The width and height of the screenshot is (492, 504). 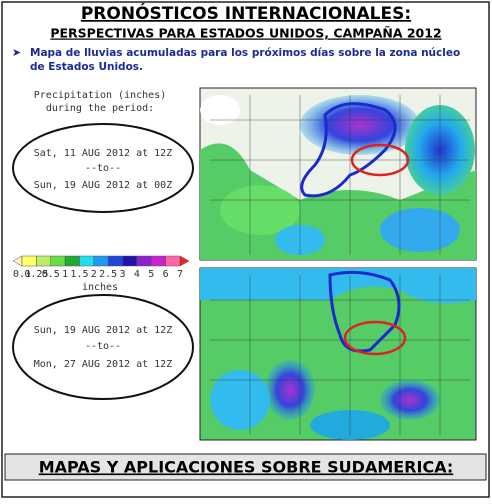 I want to click on footer-bar, so click(x=245, y=467).